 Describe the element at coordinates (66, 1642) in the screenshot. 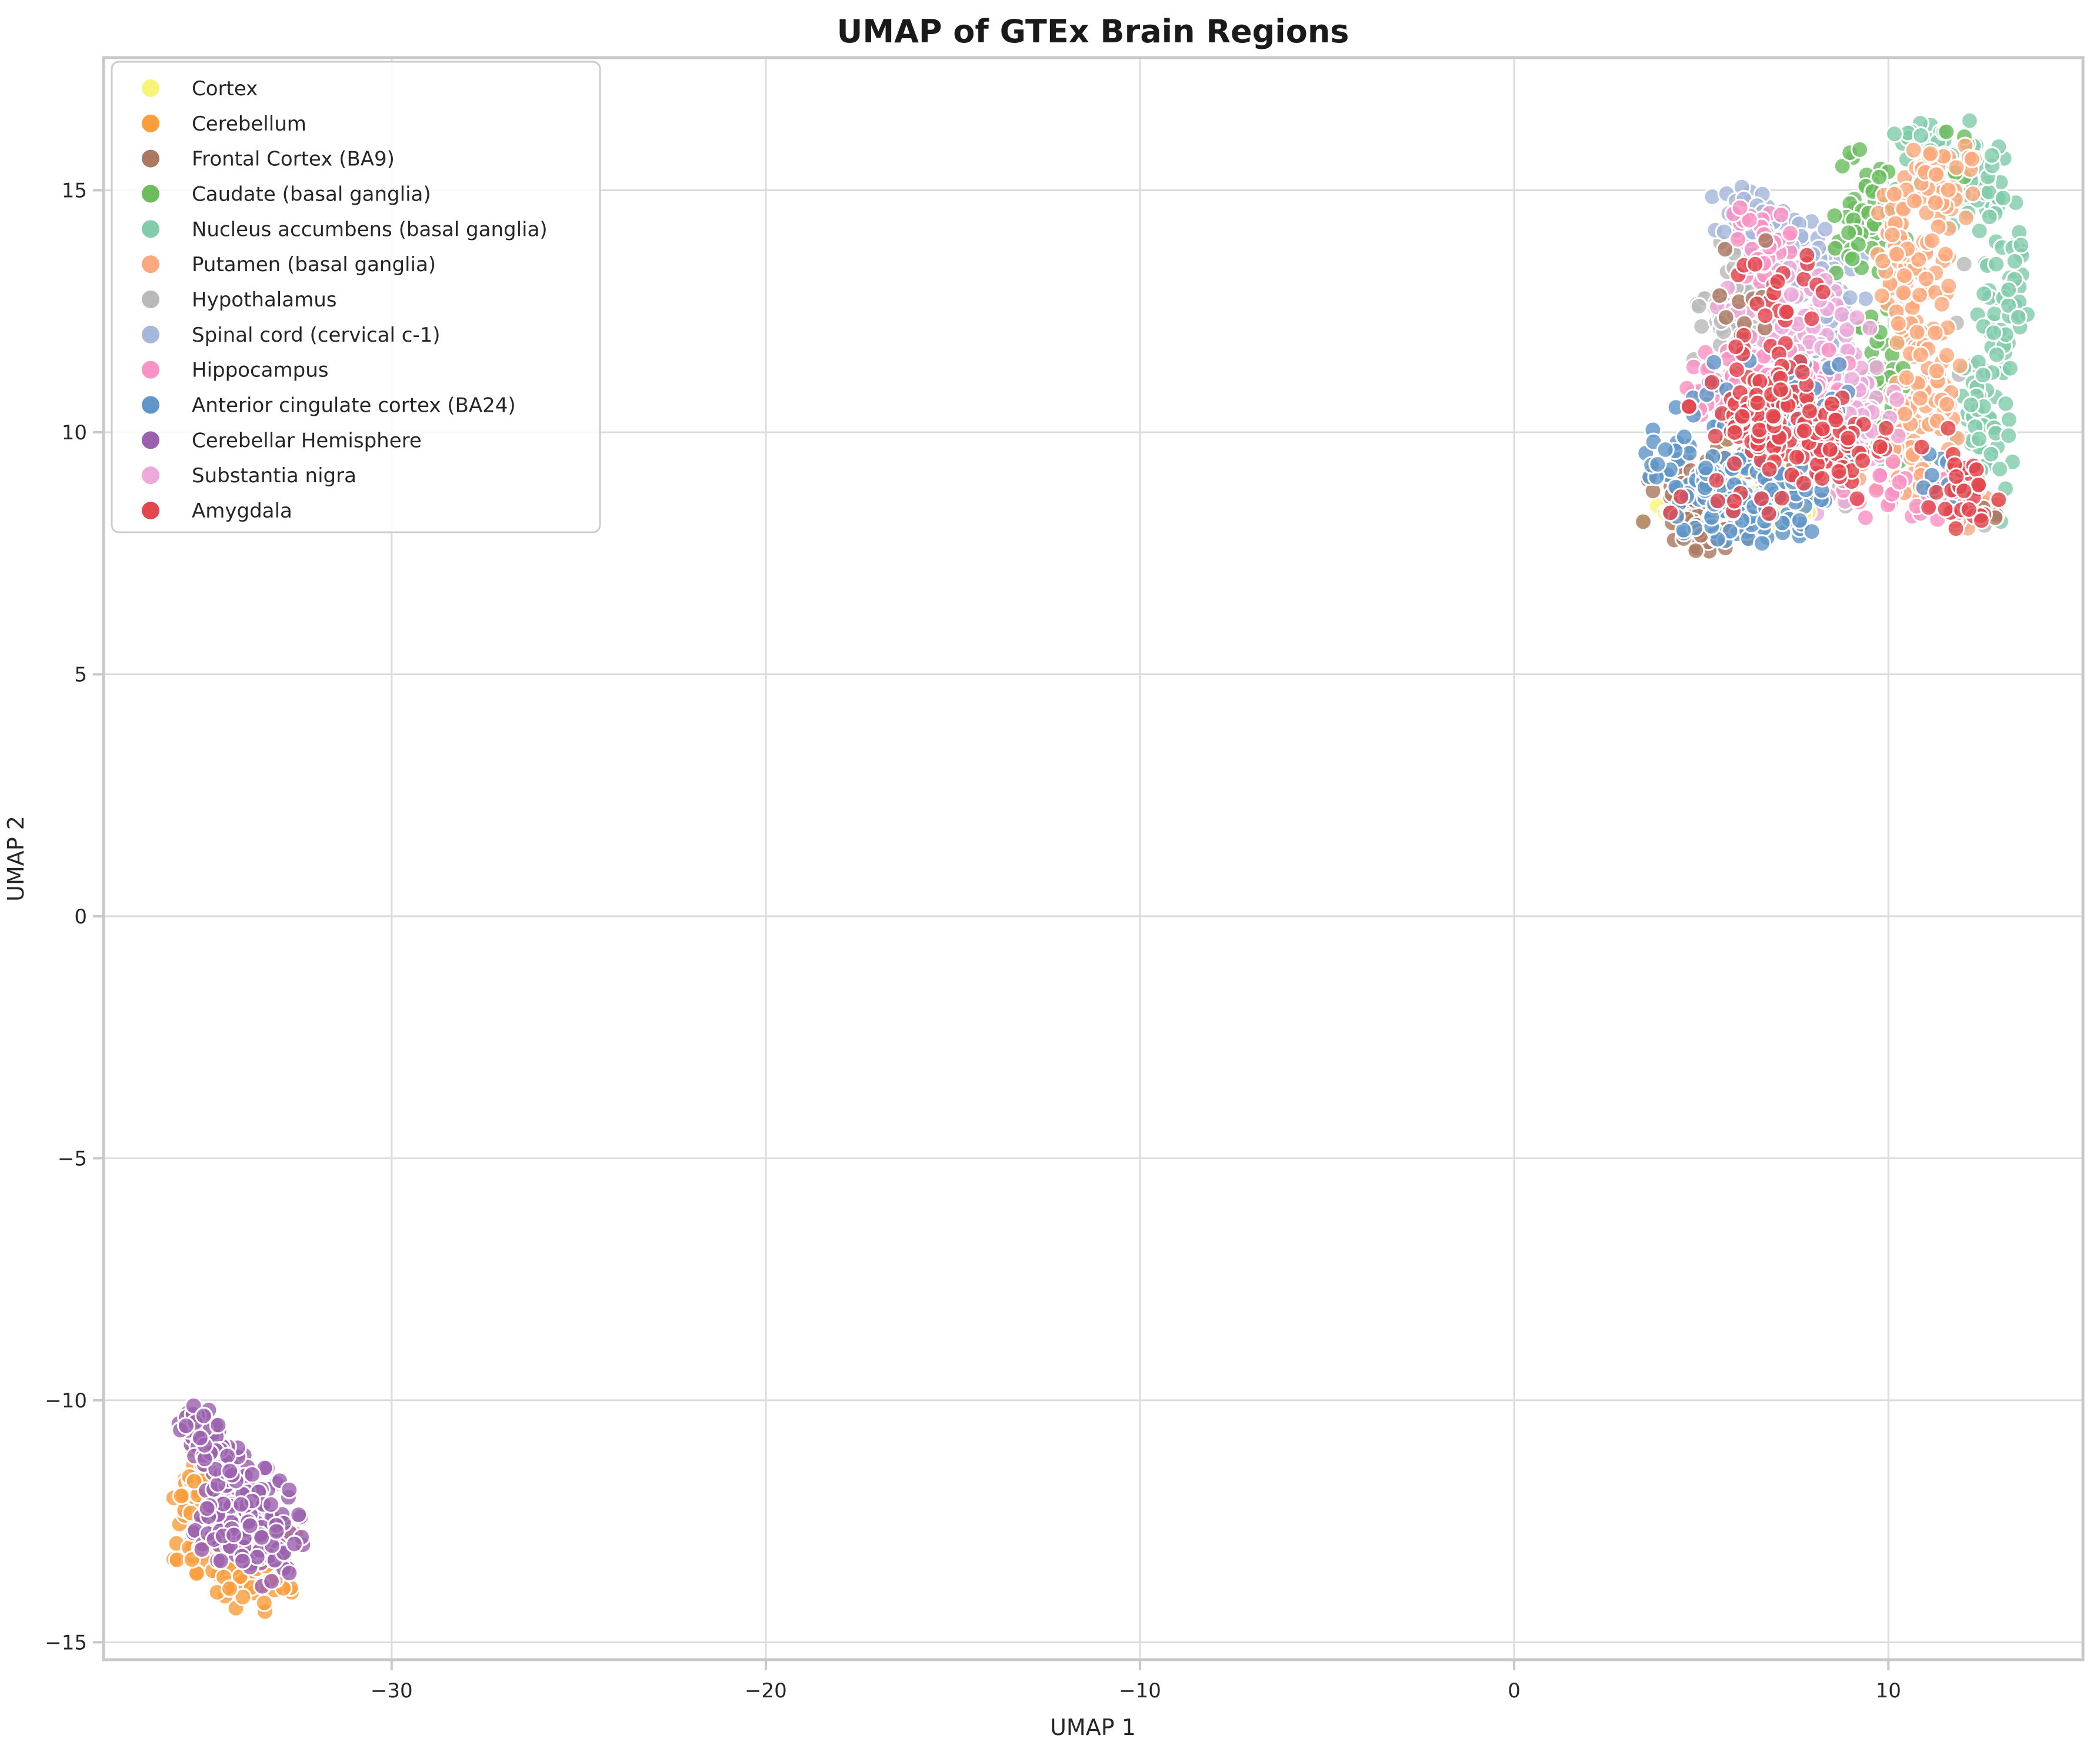

I see `y-tick-label: −15` at that location.